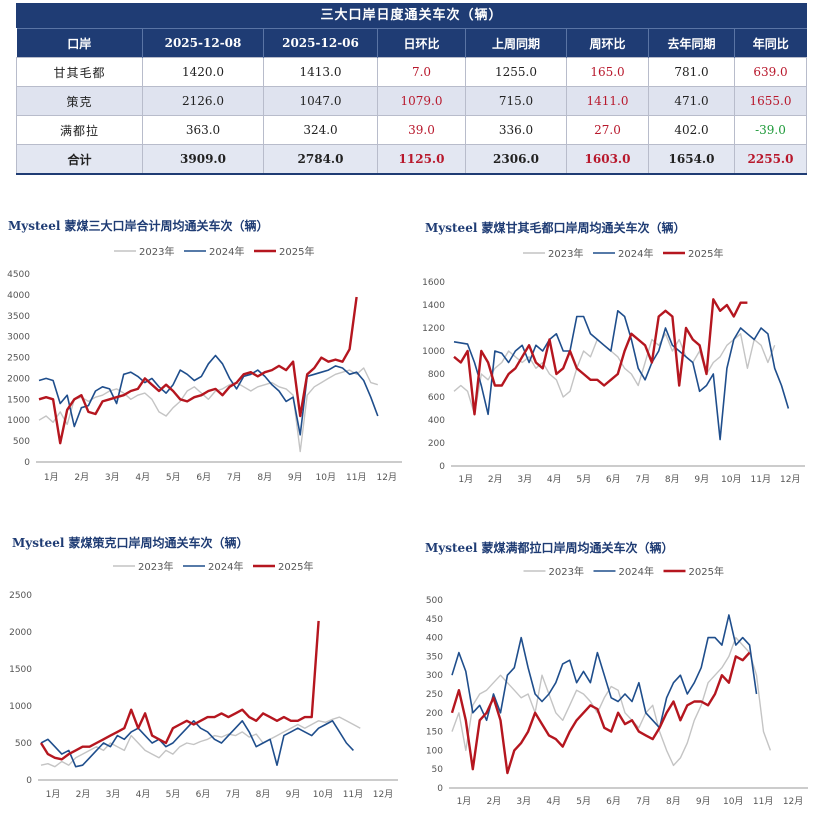  Describe the element at coordinates (555, 227) in the screenshot. I see `chart-title: Mysteel 蒙煤甘其毛都口岸周均通关车次（辆）` at that location.